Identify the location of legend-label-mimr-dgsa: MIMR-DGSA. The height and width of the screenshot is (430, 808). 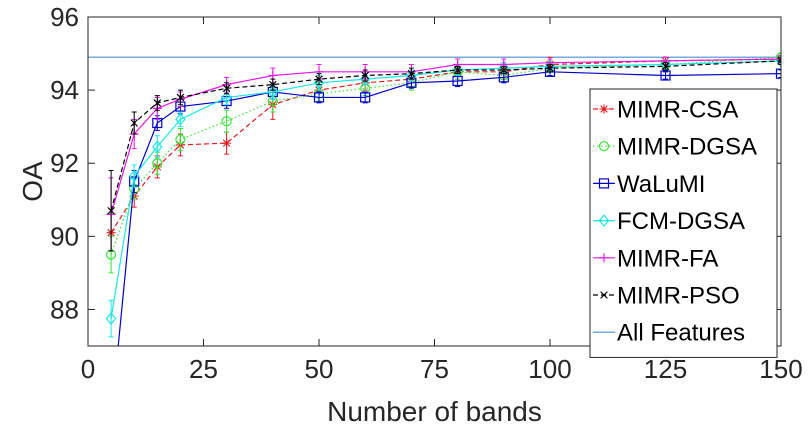
(687, 147).